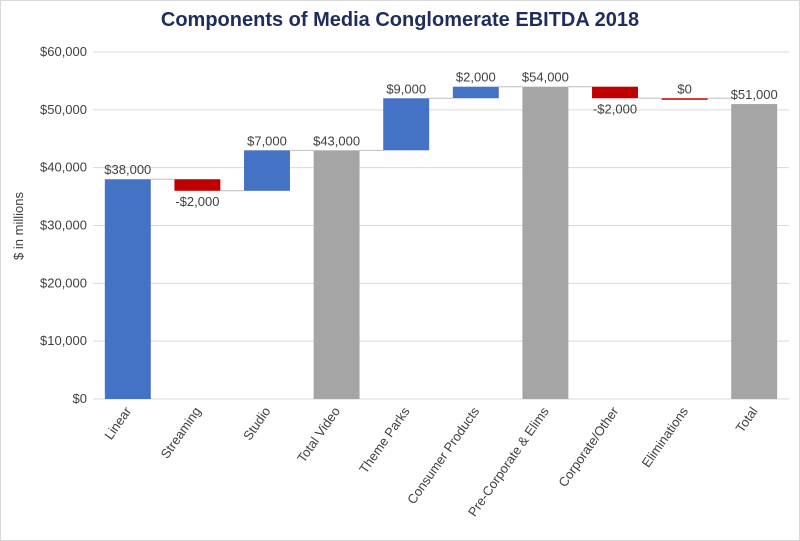  What do you see at coordinates (406, 88) in the screenshot?
I see `data-label: $9,000` at bounding box center [406, 88].